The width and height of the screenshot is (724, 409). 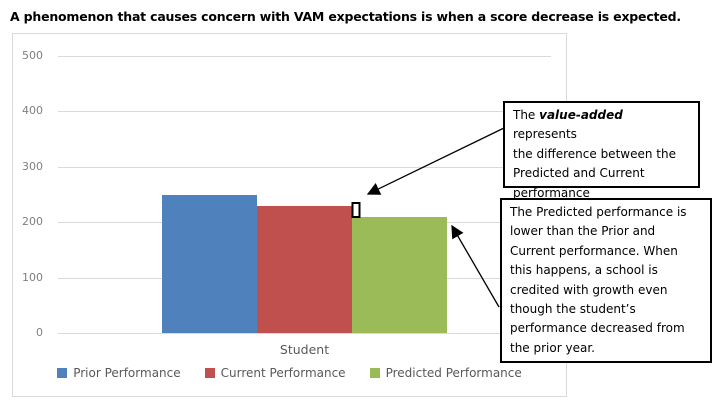 I want to click on legend-label: Prior Performance, so click(x=127, y=373).